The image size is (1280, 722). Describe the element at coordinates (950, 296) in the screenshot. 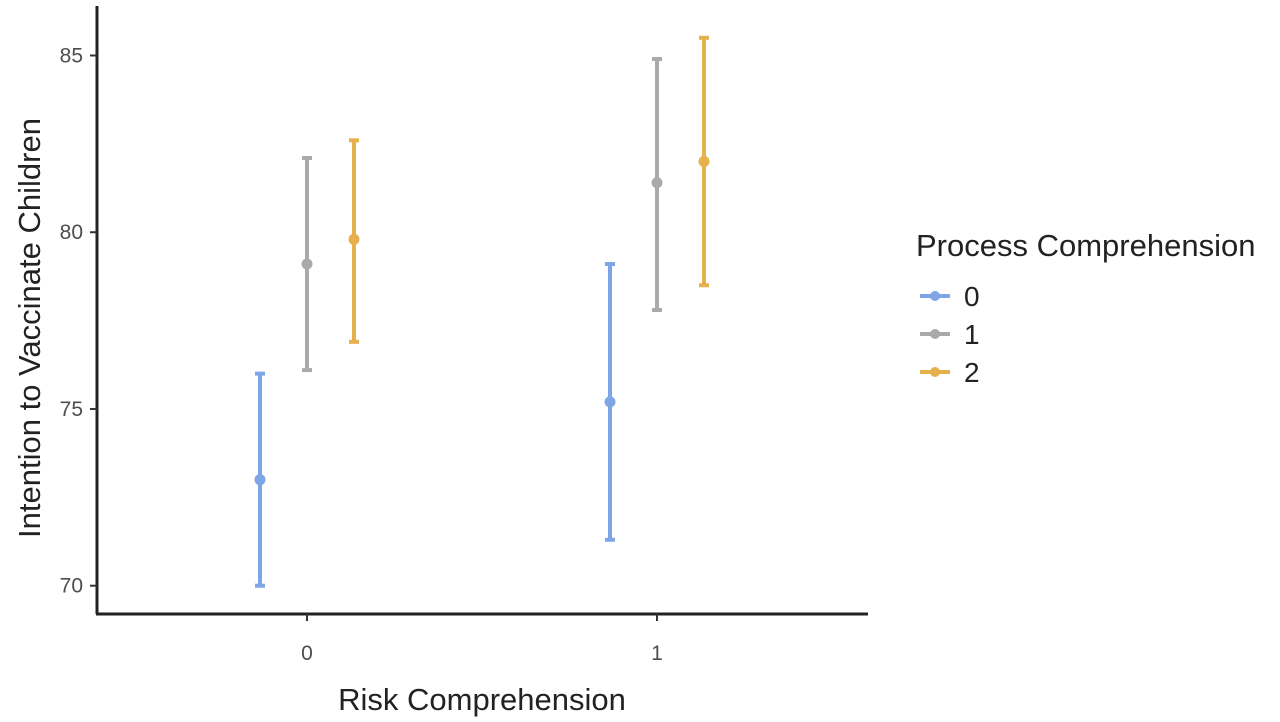

I see `legend-item-0: 0` at that location.